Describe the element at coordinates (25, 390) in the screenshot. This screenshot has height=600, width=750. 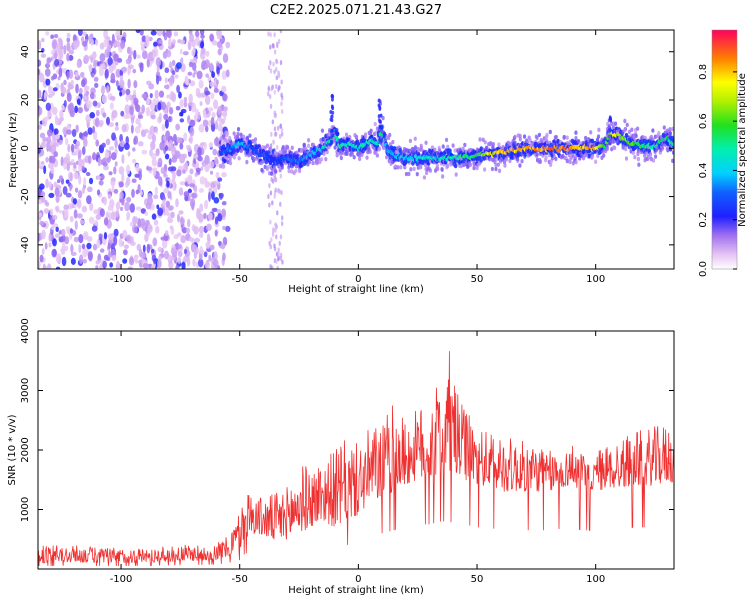
I see `snr-y-tick-label: 3000` at that location.